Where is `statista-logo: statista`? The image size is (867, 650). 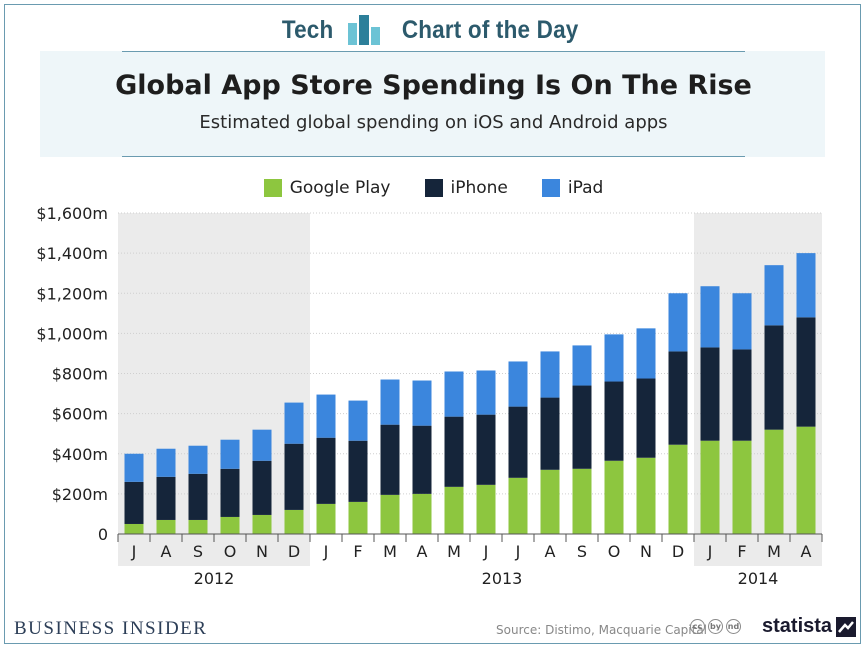 statista-logo: statista is located at coordinates (809, 626).